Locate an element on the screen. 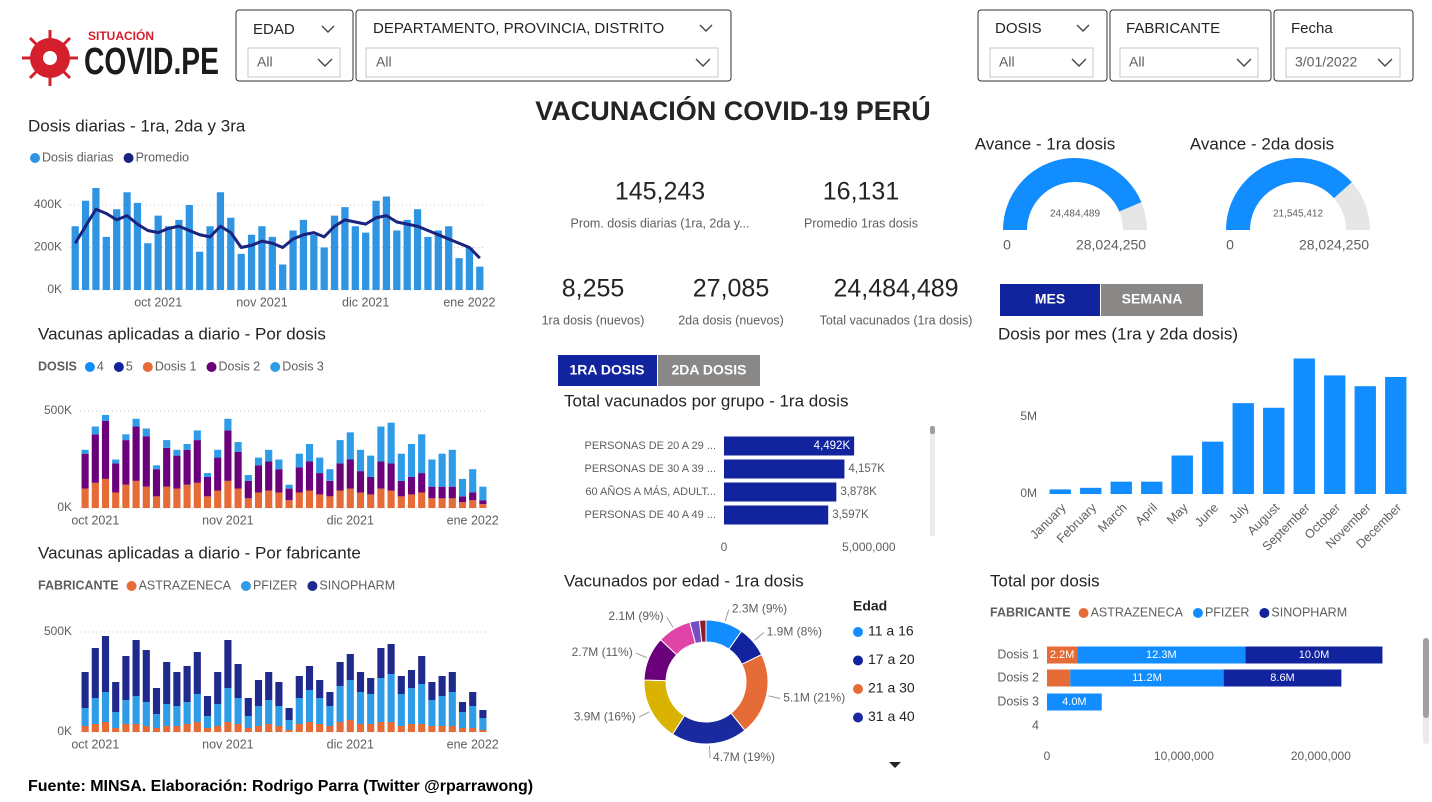 The width and height of the screenshot is (1432, 802). y-tick-label: 0M is located at coordinates (1028, 493).